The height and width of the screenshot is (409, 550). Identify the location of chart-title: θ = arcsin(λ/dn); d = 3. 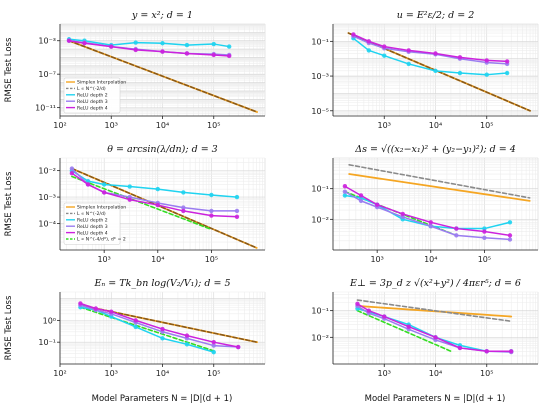
(162, 149).